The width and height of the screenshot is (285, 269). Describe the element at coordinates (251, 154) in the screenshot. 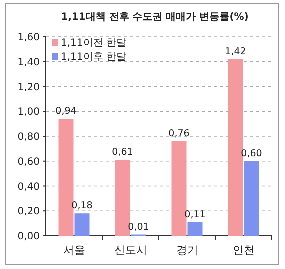

I see `data-label: 0,60` at that location.